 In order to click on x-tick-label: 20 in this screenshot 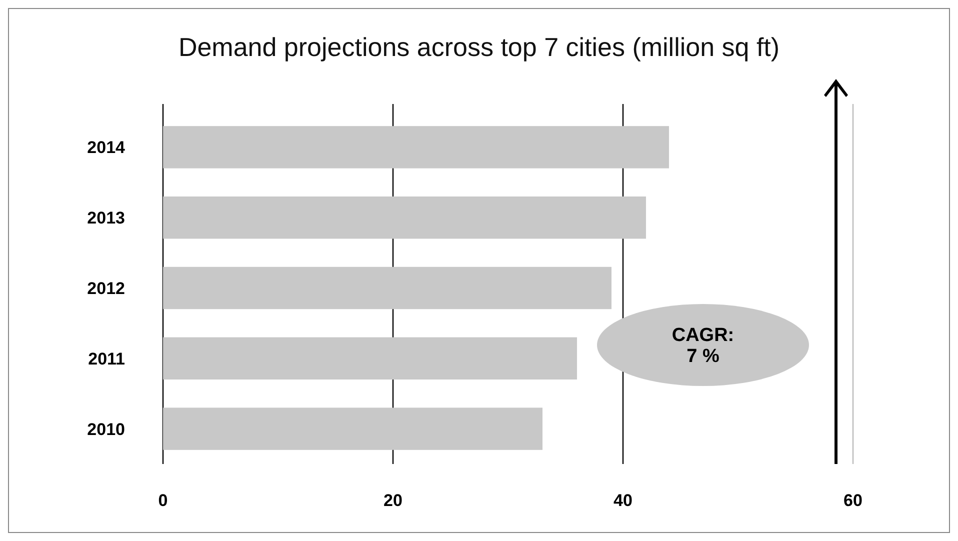, I will do `click(393, 500)`.